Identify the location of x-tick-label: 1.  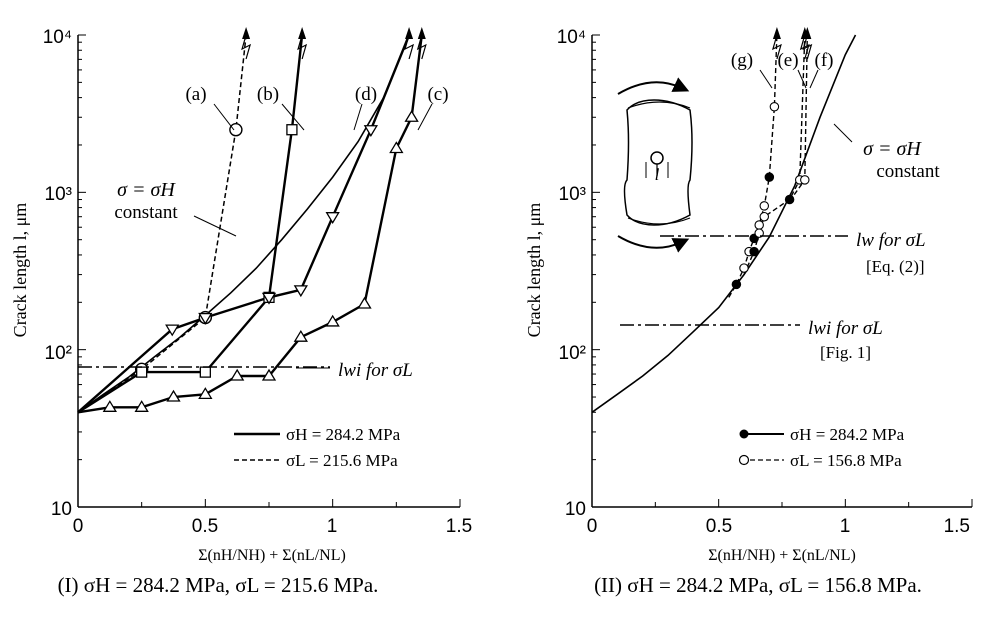
(845, 526).